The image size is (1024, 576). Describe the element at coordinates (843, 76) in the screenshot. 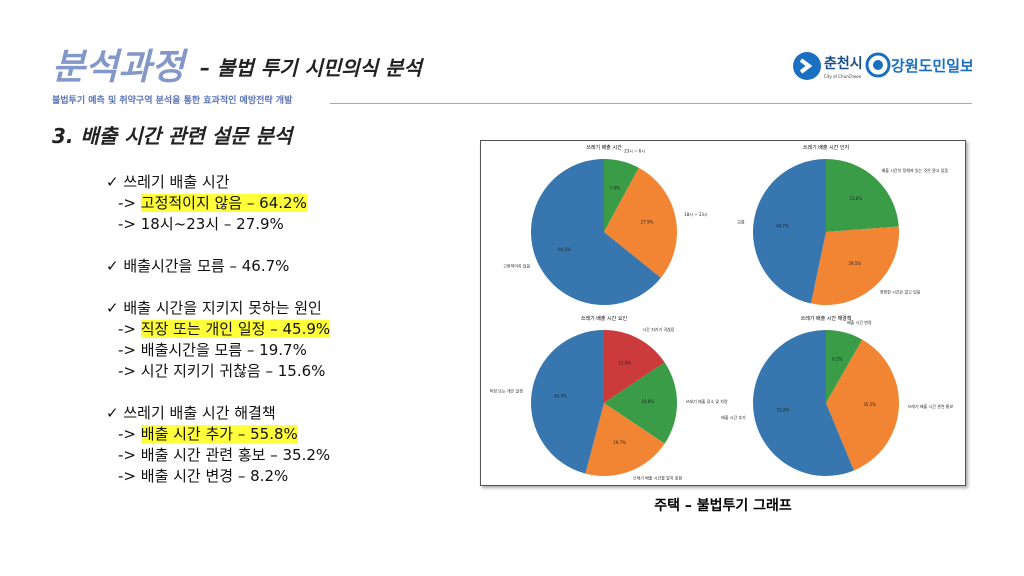

I see `city-name-en: City of ChunCheon` at that location.